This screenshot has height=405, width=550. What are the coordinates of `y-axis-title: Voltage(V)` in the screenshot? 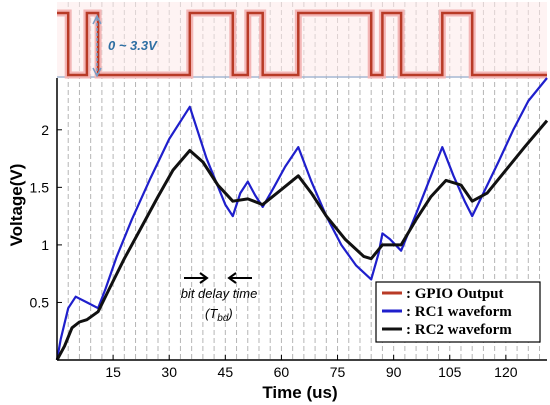 It's located at (16, 205).